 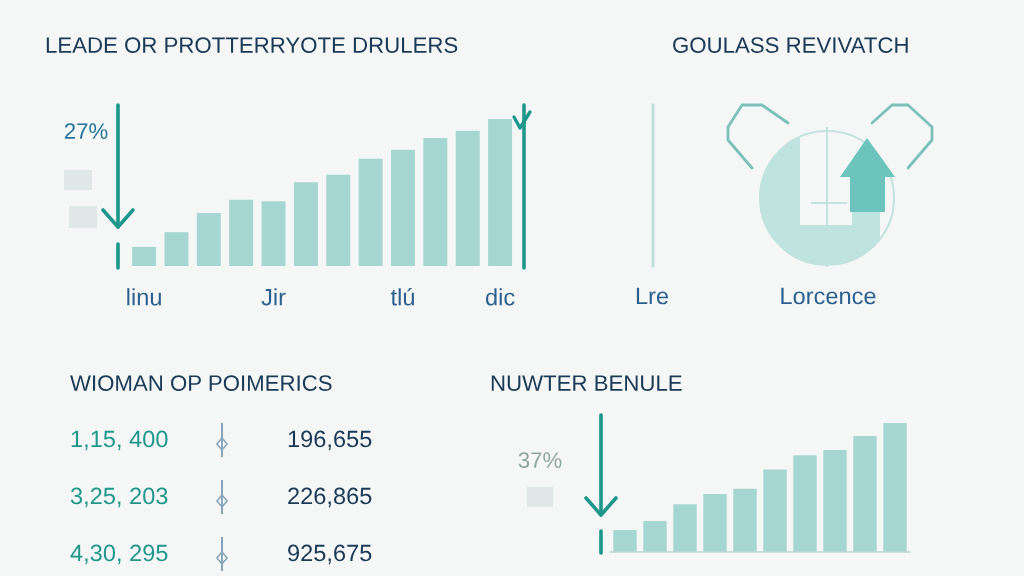 I want to click on text: GOULASS REVIVATCH, so click(x=790, y=45).